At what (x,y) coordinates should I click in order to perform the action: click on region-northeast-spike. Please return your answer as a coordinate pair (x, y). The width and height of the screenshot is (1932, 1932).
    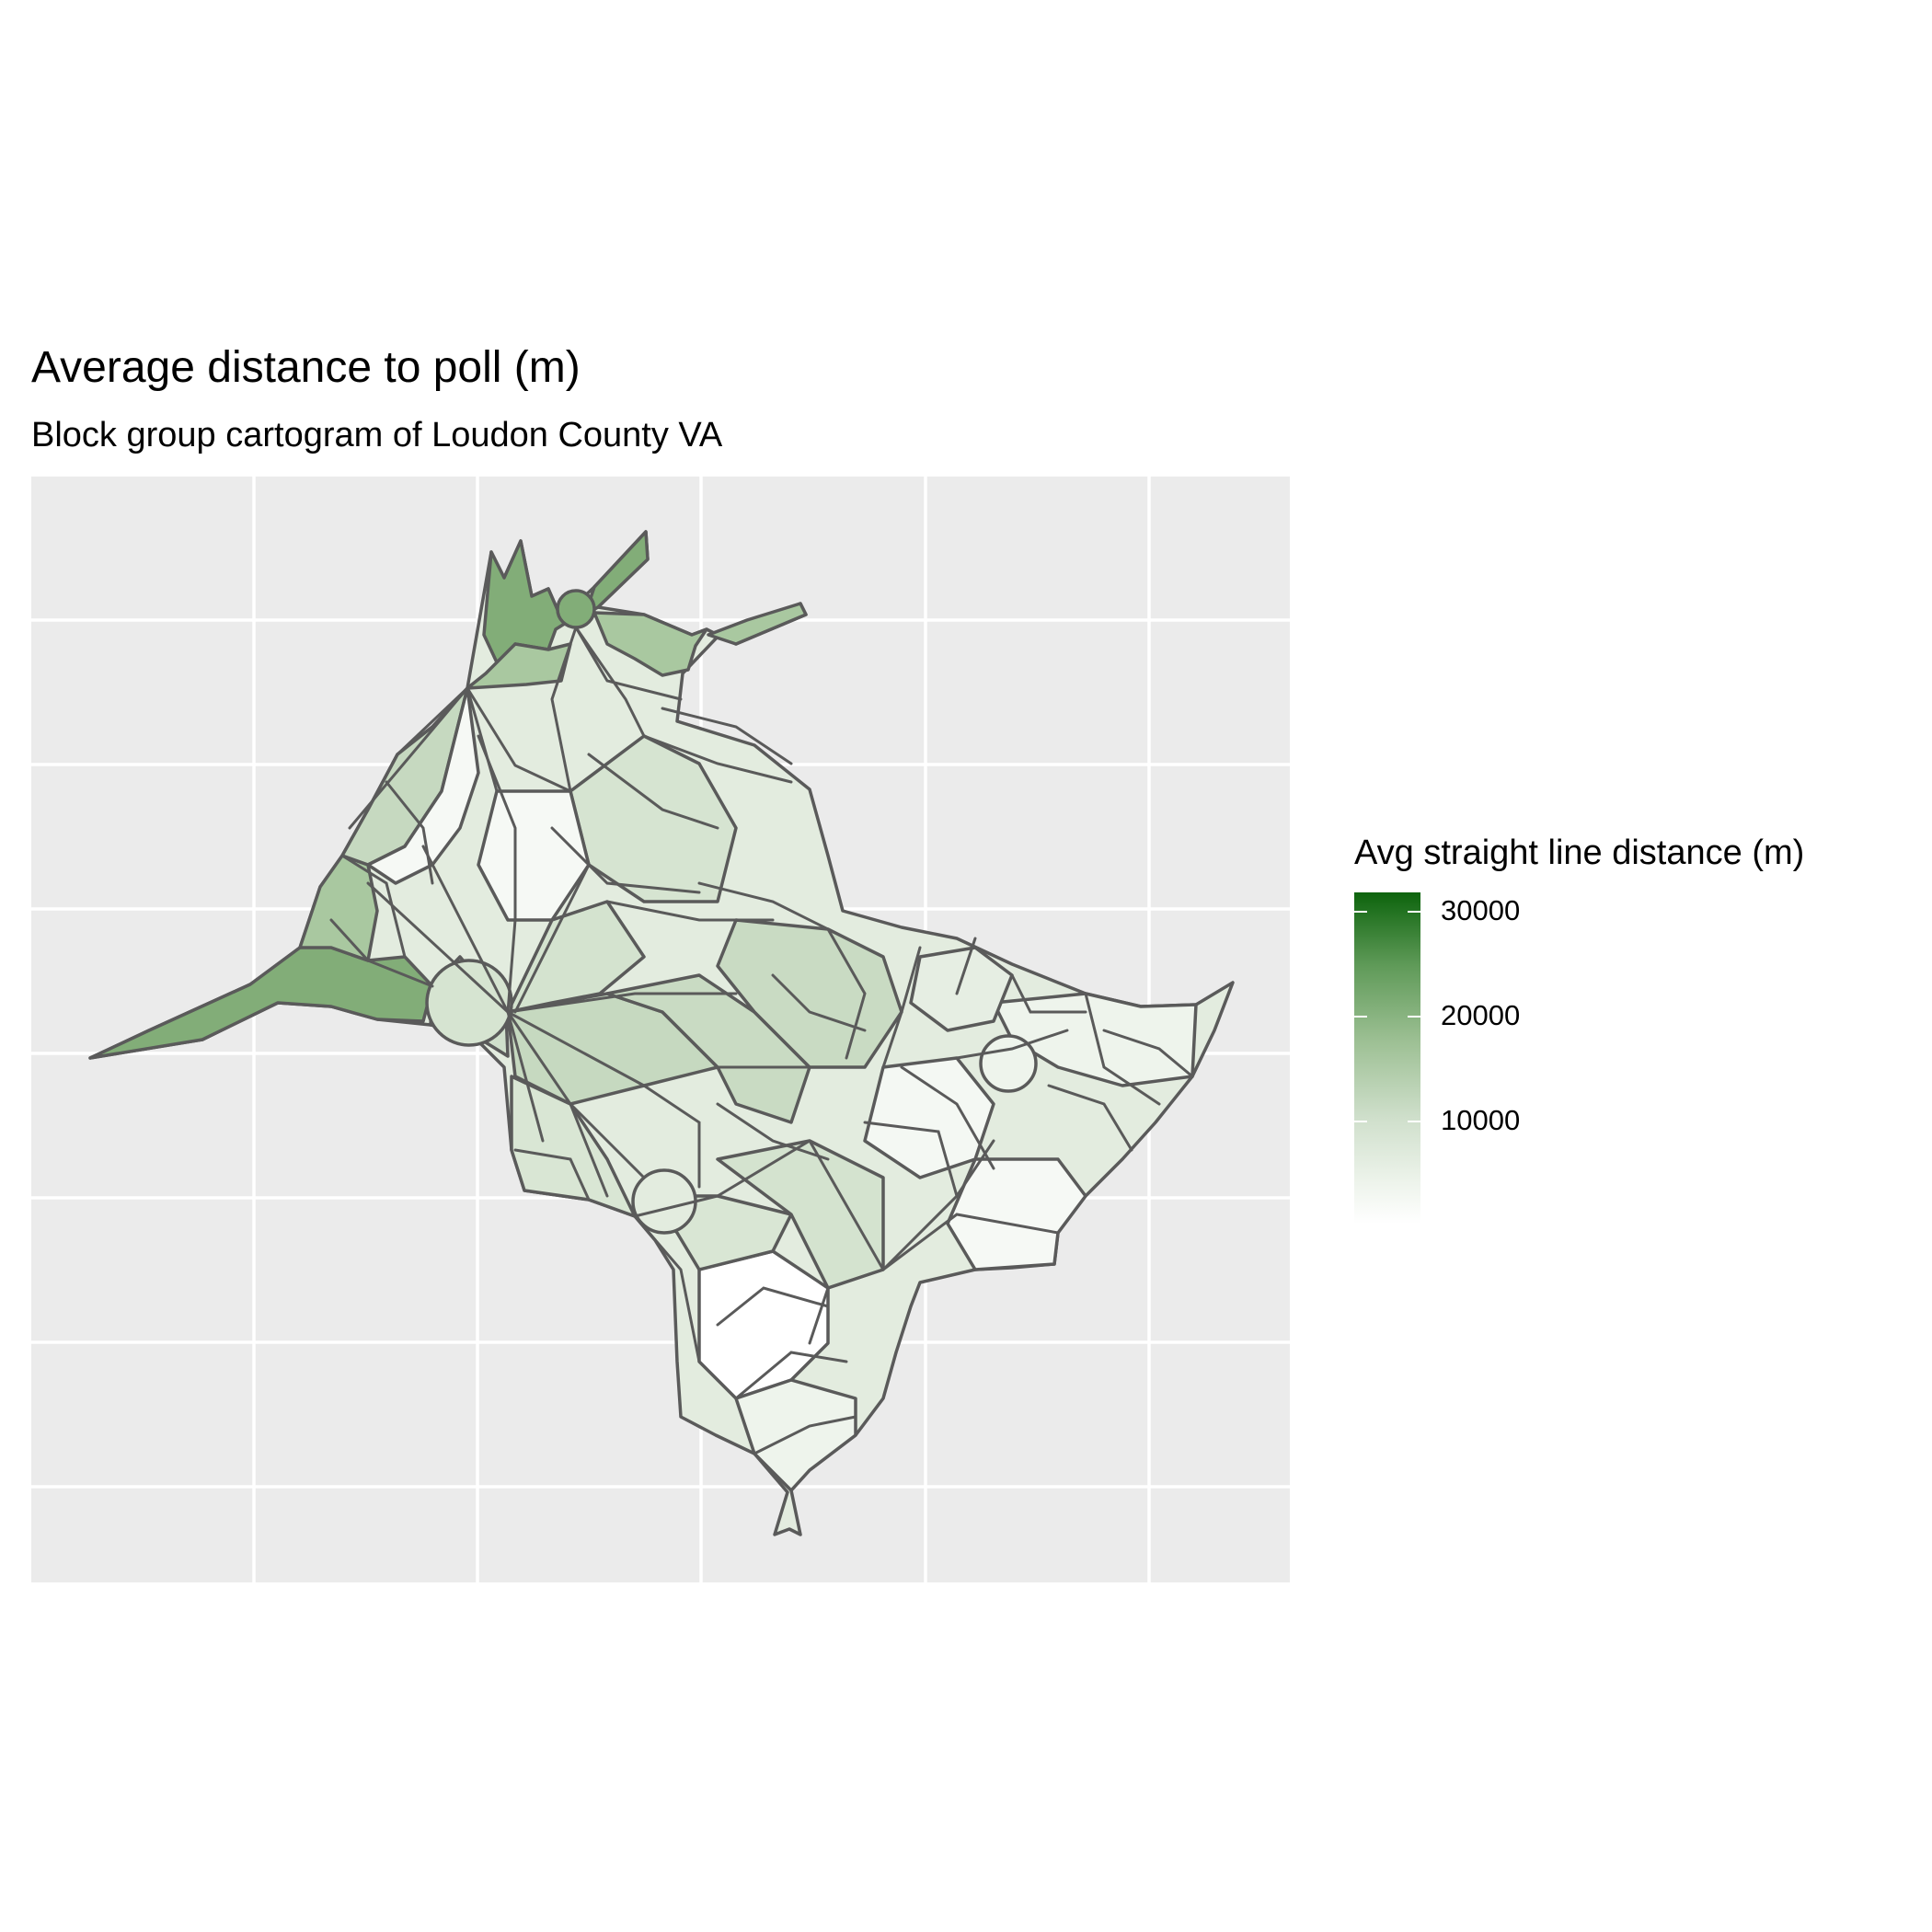
    Looking at the image, I should click on (757, 624).